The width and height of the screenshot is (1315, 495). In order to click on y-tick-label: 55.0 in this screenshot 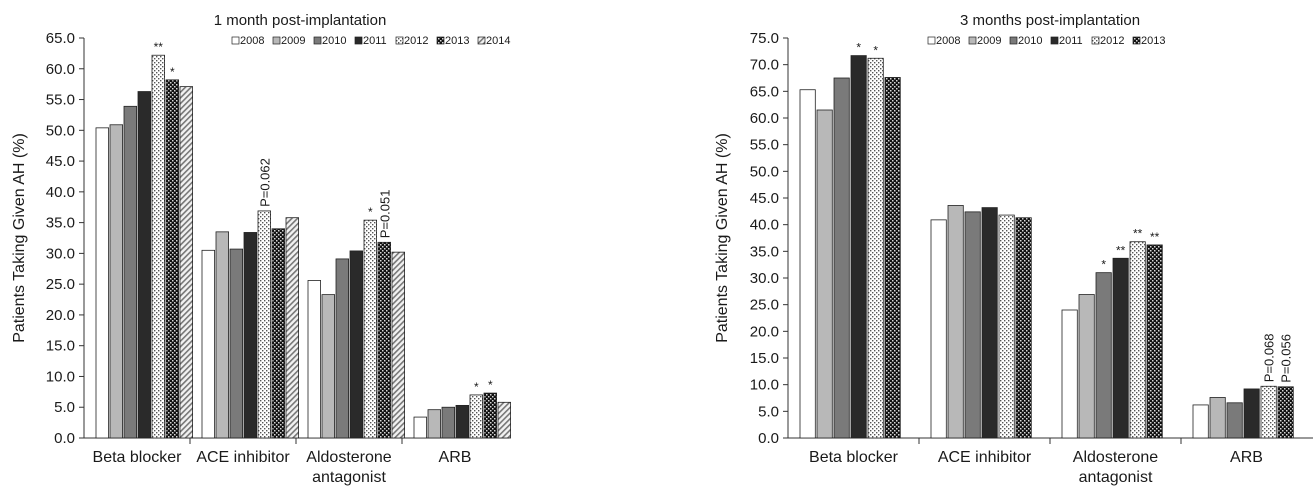, I will do `click(764, 145)`.